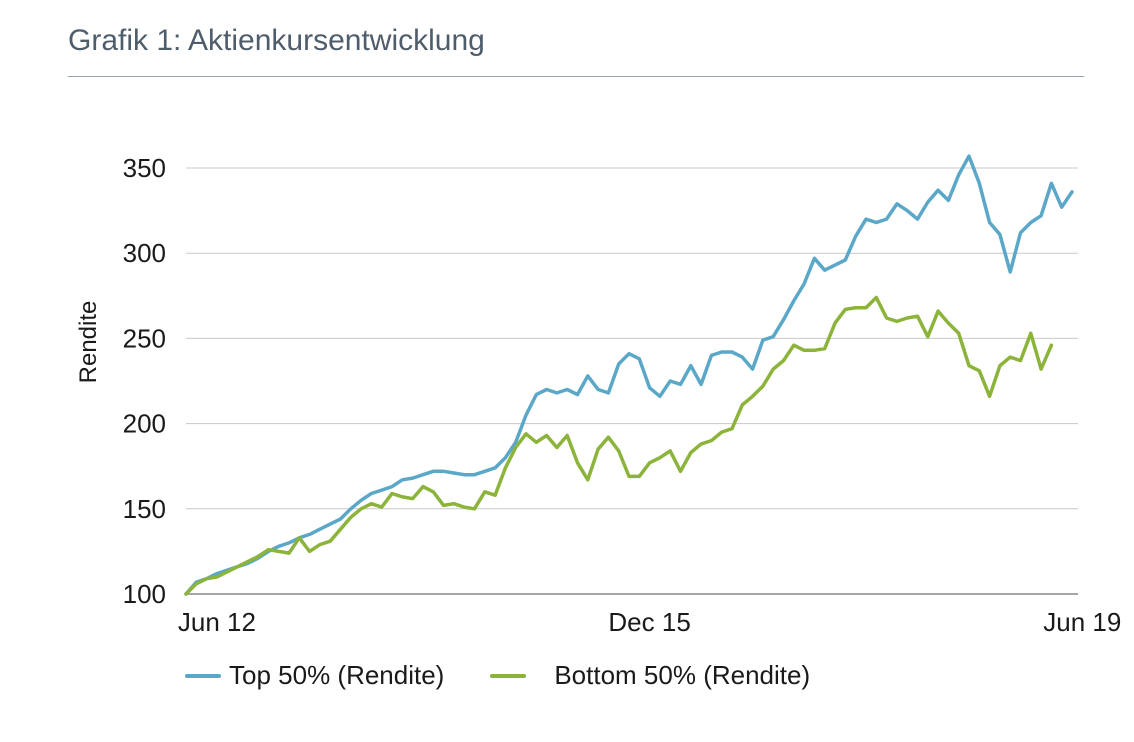 The height and width of the screenshot is (742, 1134). I want to click on page-title: Grafik 1: Aktienkursentwicklung, so click(276, 40).